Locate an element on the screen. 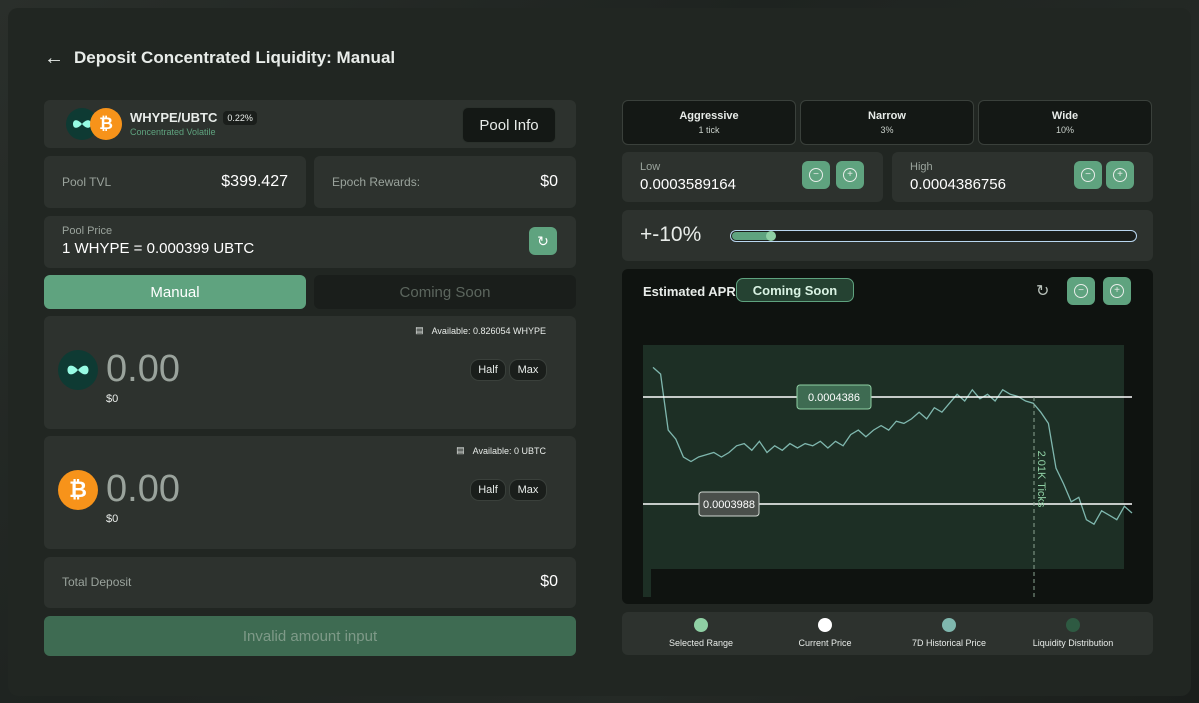 The image size is (1199, 703). tab-manual: Manual is located at coordinates (175, 292).